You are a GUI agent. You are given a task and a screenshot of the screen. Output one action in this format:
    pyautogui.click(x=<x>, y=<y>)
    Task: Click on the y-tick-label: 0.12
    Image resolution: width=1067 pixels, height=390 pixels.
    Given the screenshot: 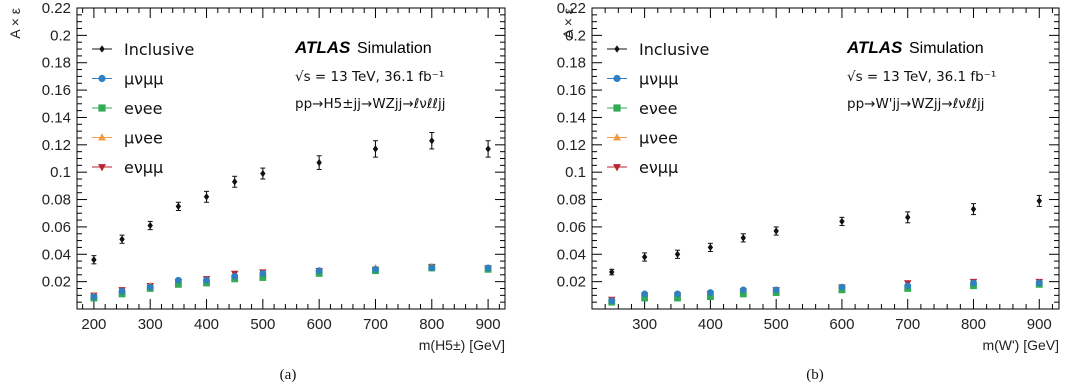 What is the action you would take?
    pyautogui.click(x=571, y=145)
    